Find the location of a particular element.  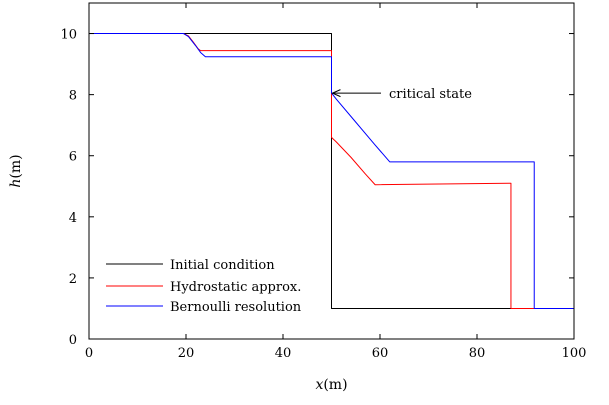

y-tick-label: 10 is located at coordinates (68, 35).